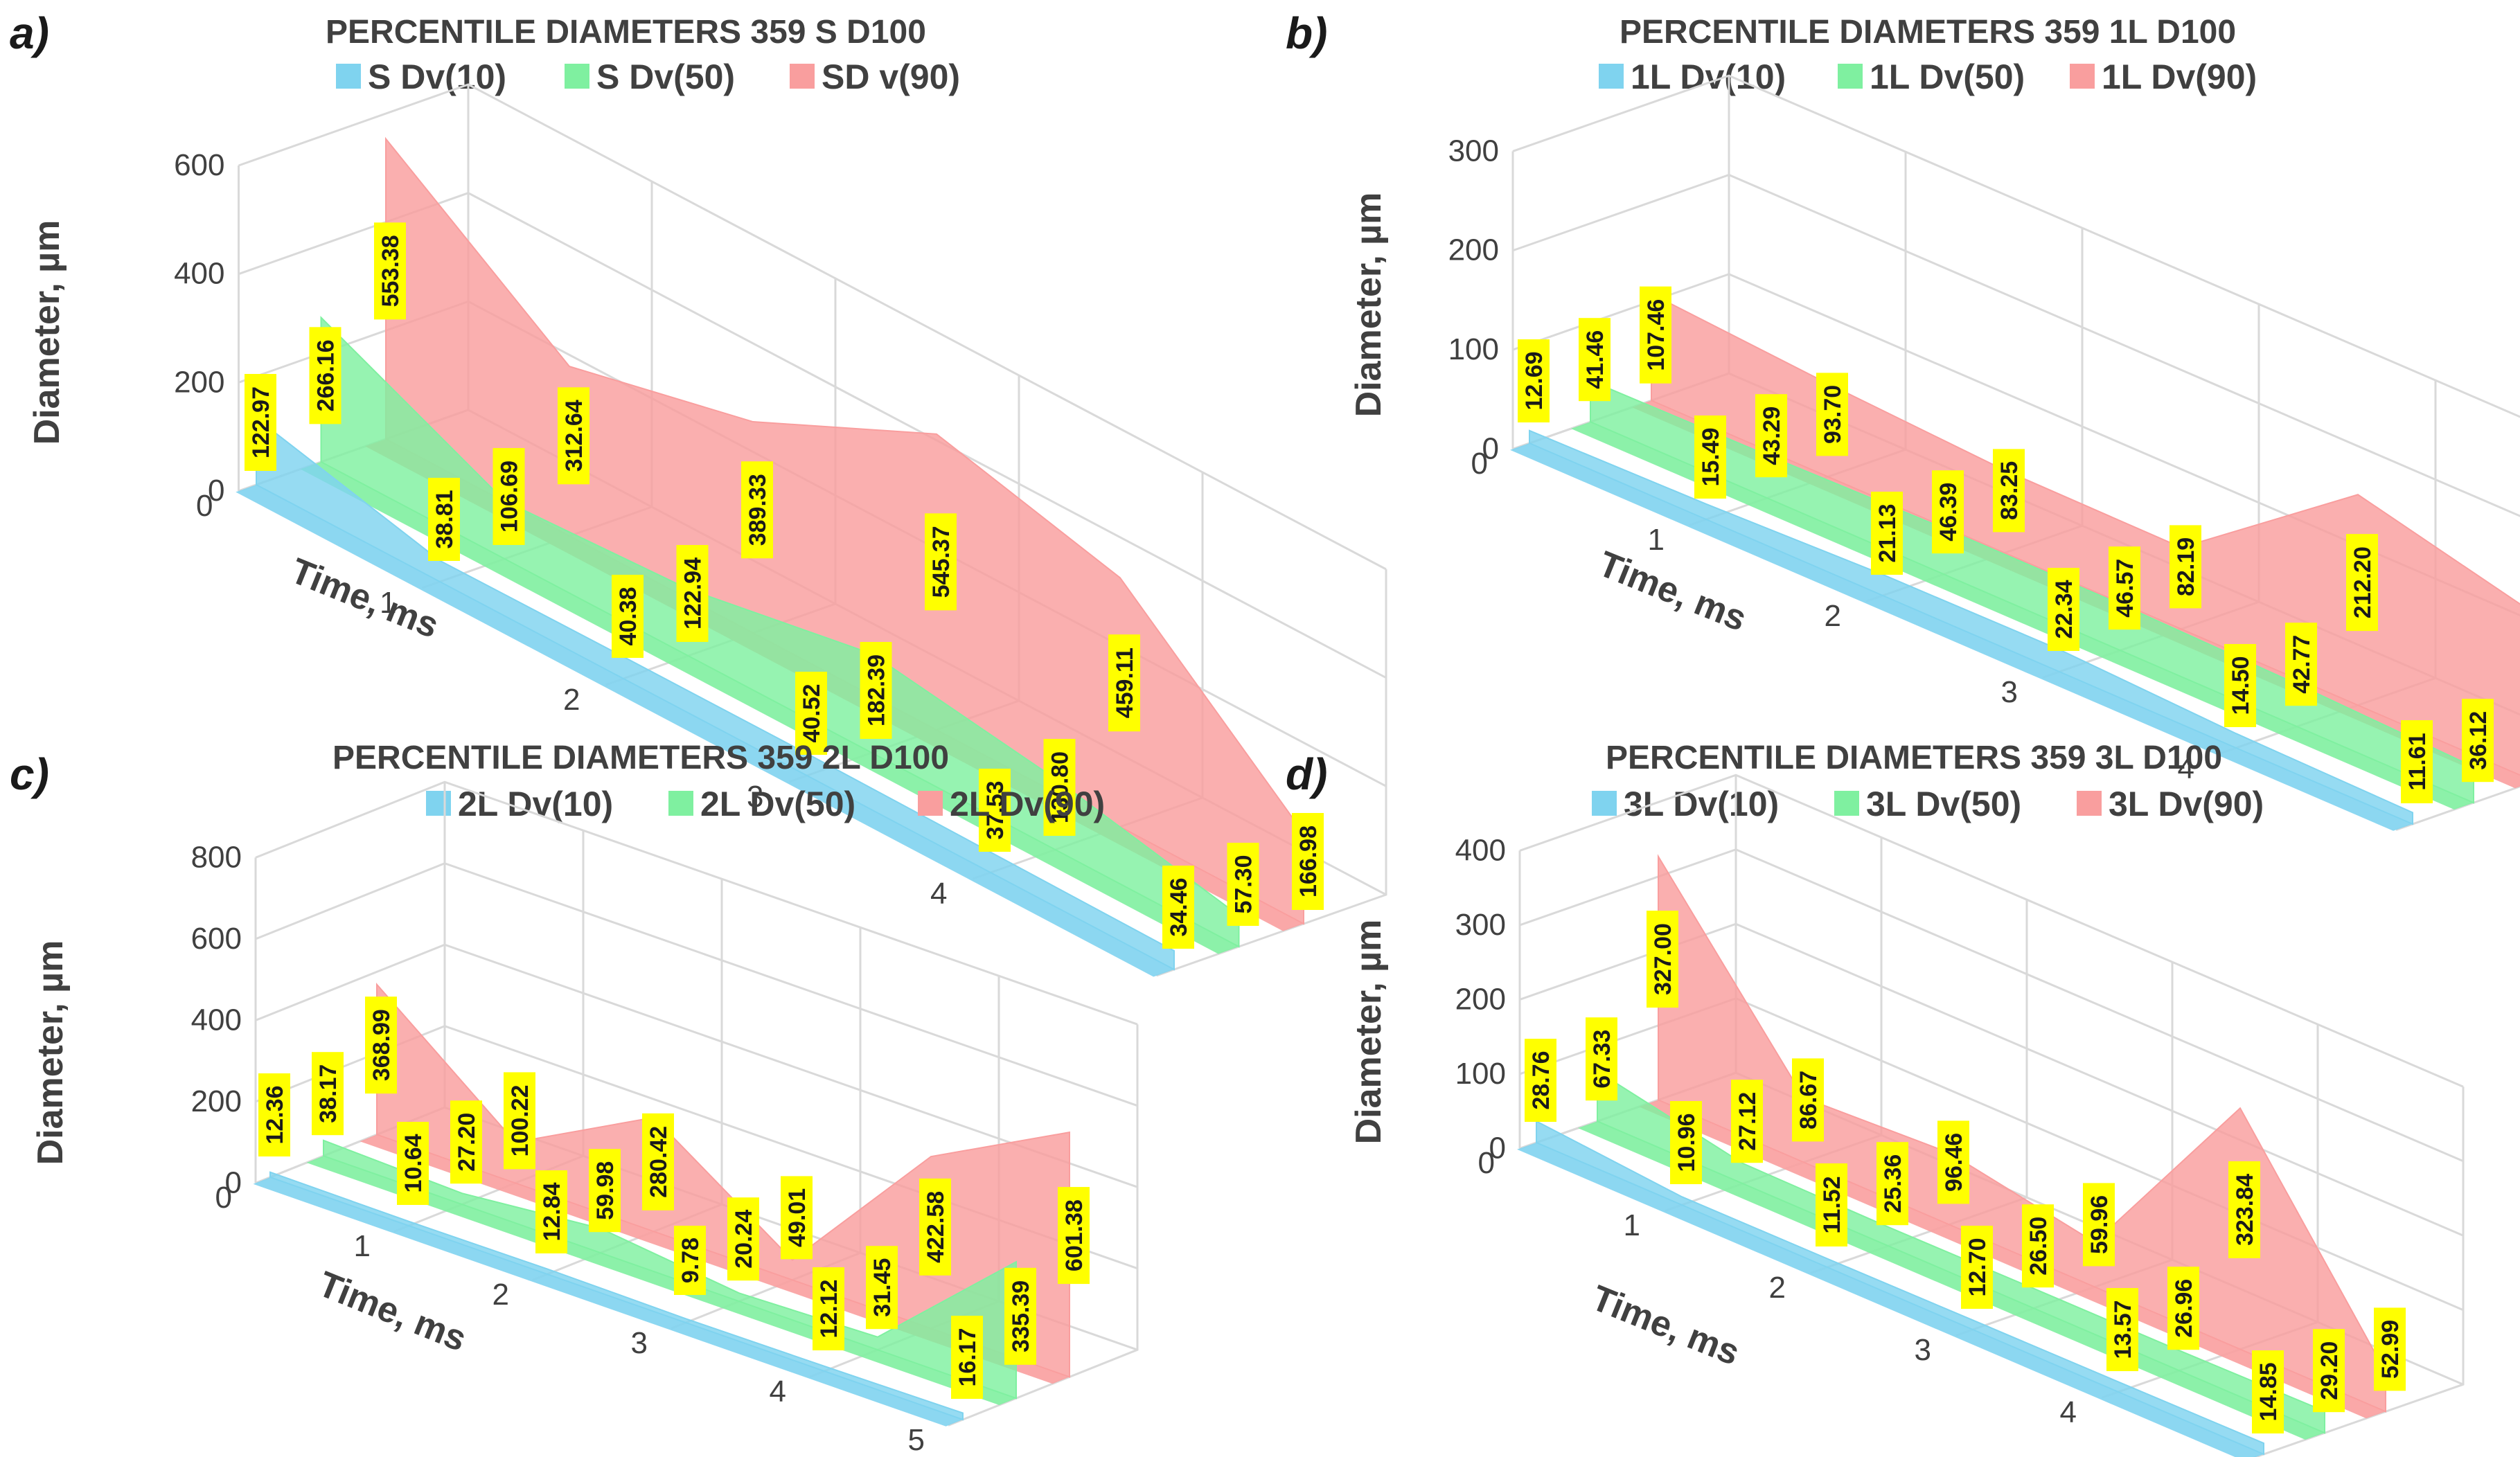 The height and width of the screenshot is (1457, 2520). What do you see at coordinates (261, 422) in the screenshot?
I see `data-label-text: 122.97` at bounding box center [261, 422].